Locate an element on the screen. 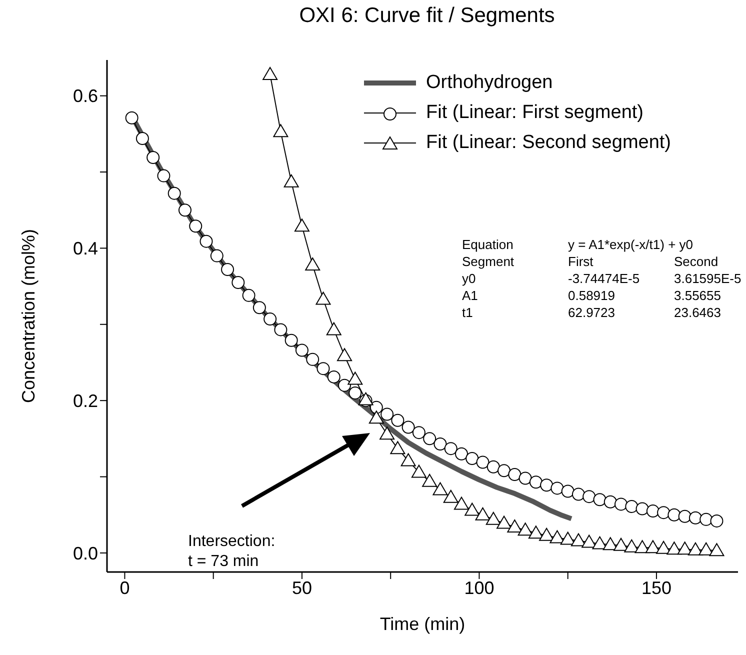 The image size is (746, 655). y-tick-label: 0.0 is located at coordinates (85, 553).